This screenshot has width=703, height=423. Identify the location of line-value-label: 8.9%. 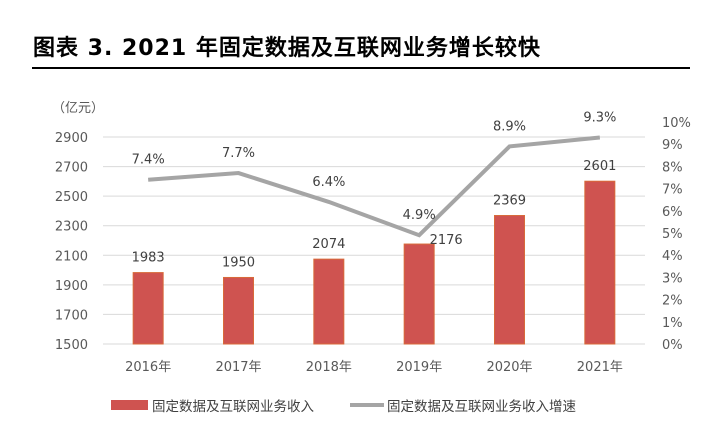
(509, 126).